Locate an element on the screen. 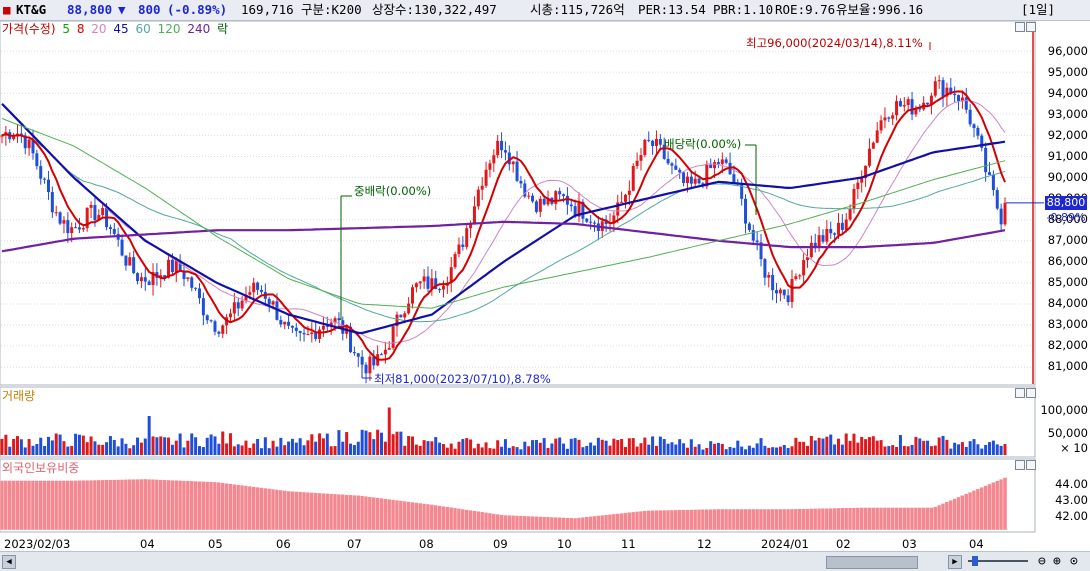 The image size is (1090, 571). foreign-panel-close-button is located at coordinates (1020, 465).